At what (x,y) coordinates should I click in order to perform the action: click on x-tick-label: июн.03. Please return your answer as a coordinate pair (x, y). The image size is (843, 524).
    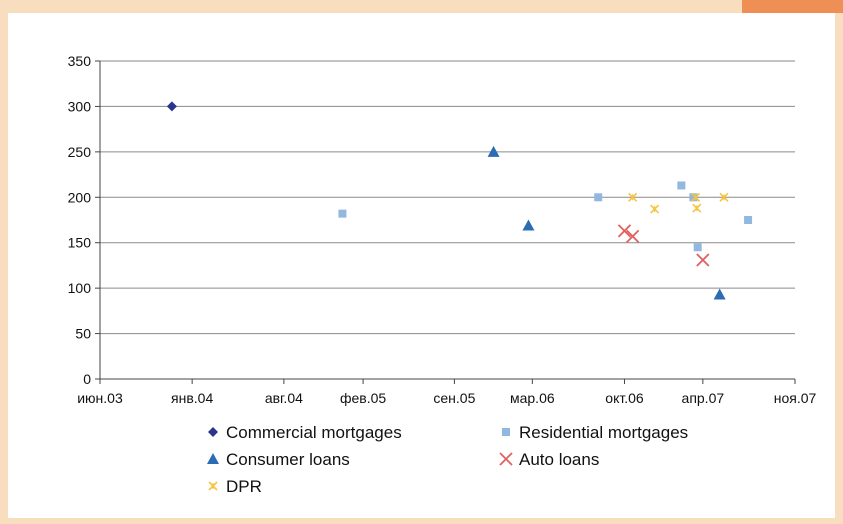
    Looking at the image, I should click on (100, 398).